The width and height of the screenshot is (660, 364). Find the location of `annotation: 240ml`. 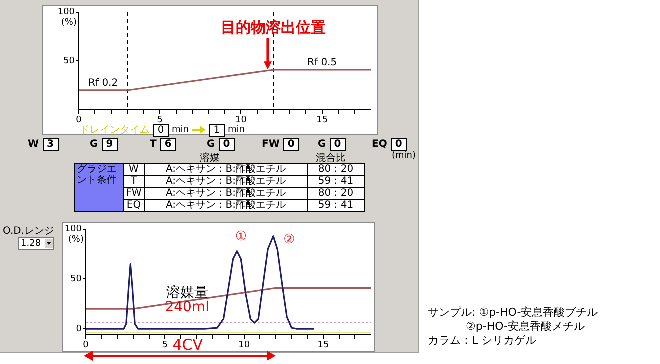

annotation: 240ml is located at coordinates (187, 308).